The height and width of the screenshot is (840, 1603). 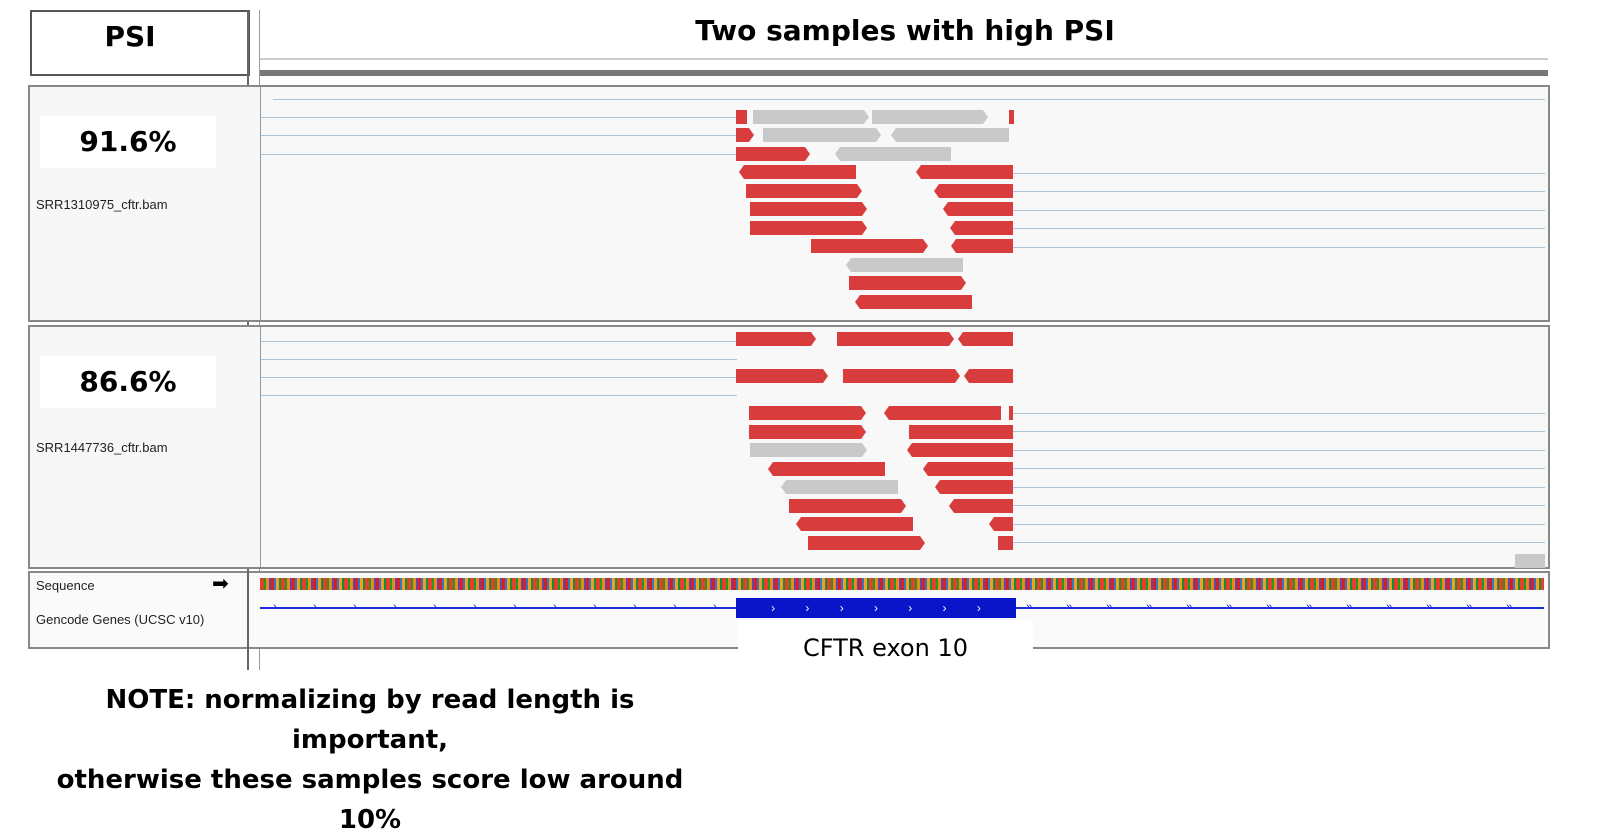 I want to click on track-bam-label-1: SRR1310975_cftr.bam, so click(x=102, y=204).